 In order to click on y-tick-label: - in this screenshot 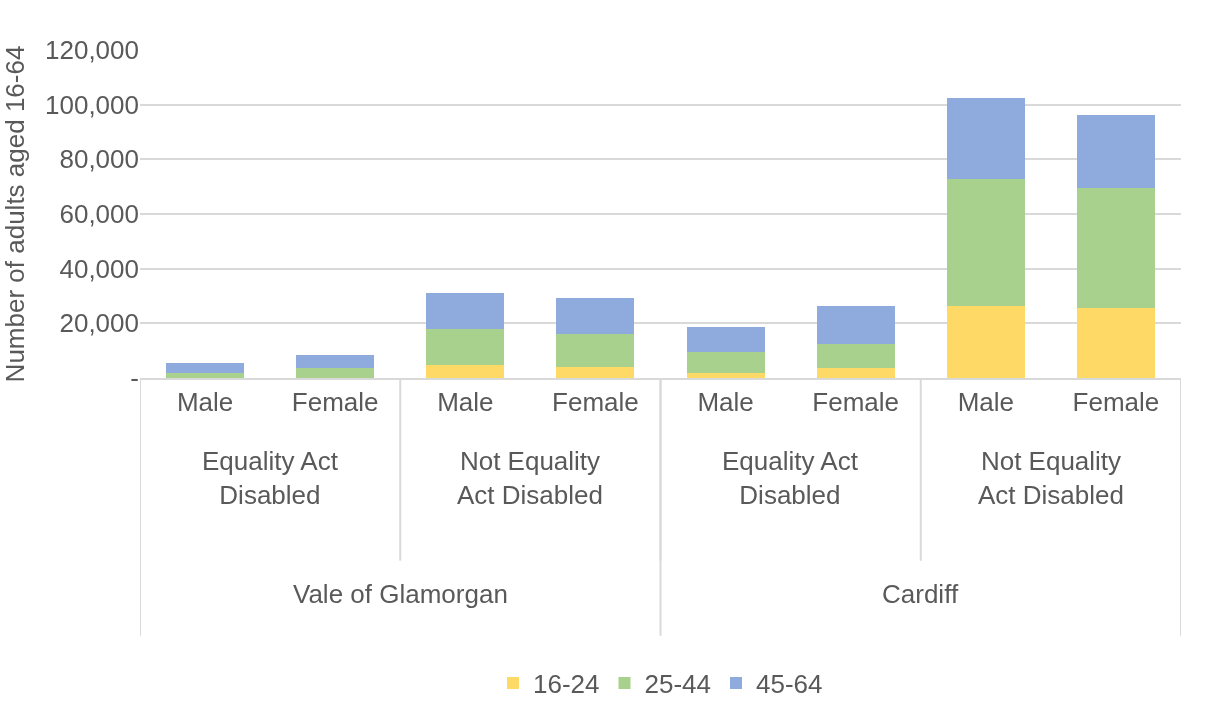, I will do `click(134, 378)`.